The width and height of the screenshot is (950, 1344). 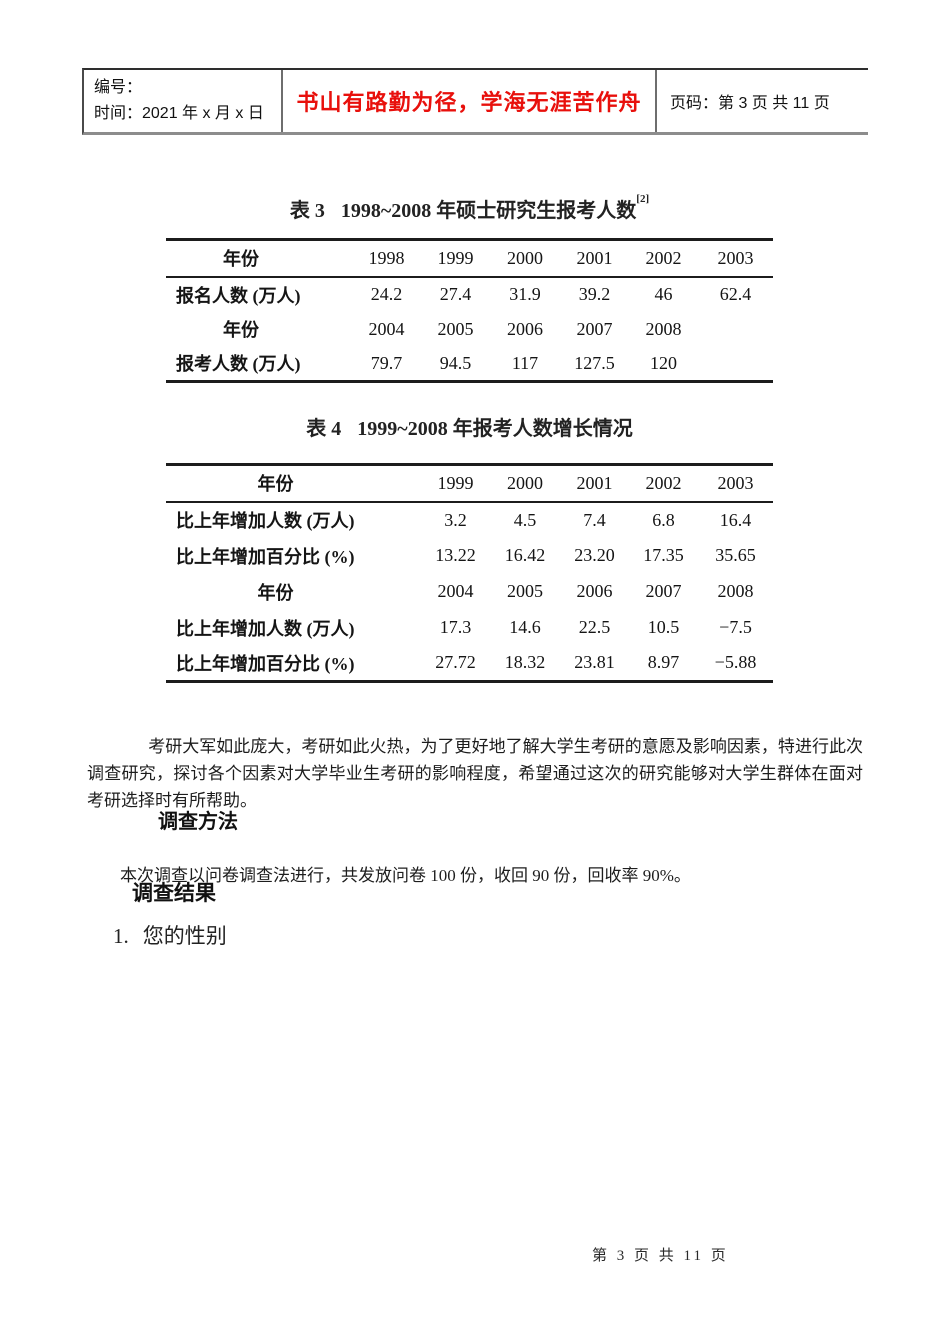 I want to click on table-row: 年份 1999 2000 2001 2002 2003, so click(x=469, y=483).